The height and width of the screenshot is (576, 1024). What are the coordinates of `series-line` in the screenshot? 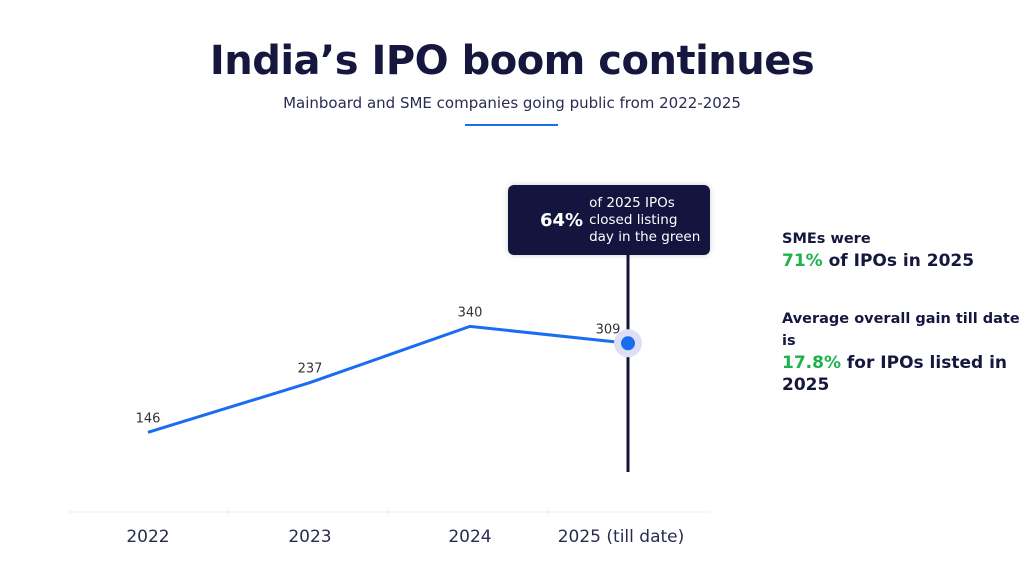 It's located at (388, 379).